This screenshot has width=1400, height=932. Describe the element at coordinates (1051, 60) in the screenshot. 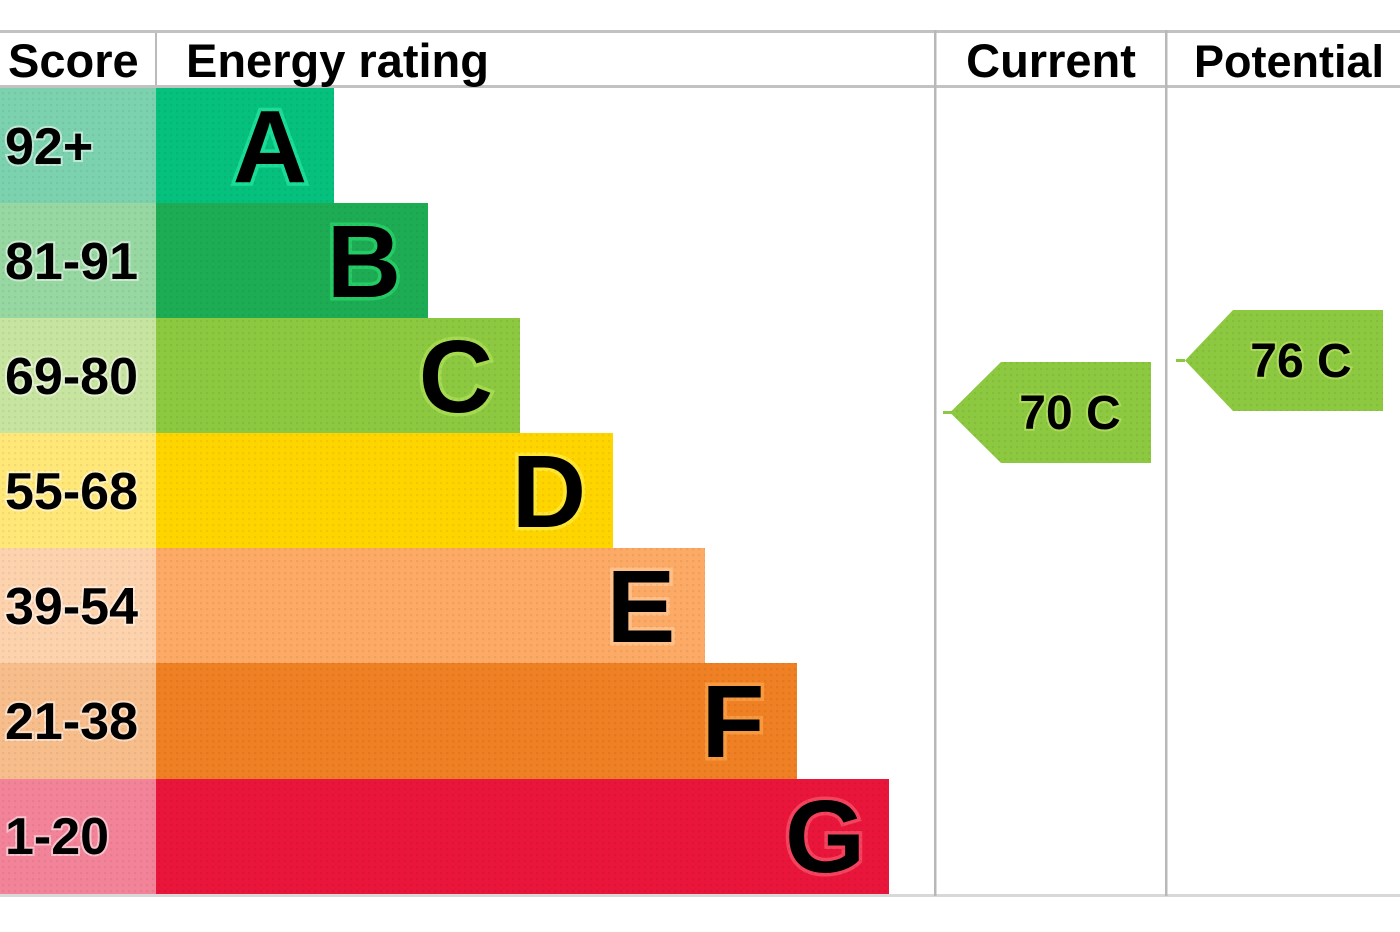

I see `svg-text: Current` at that location.